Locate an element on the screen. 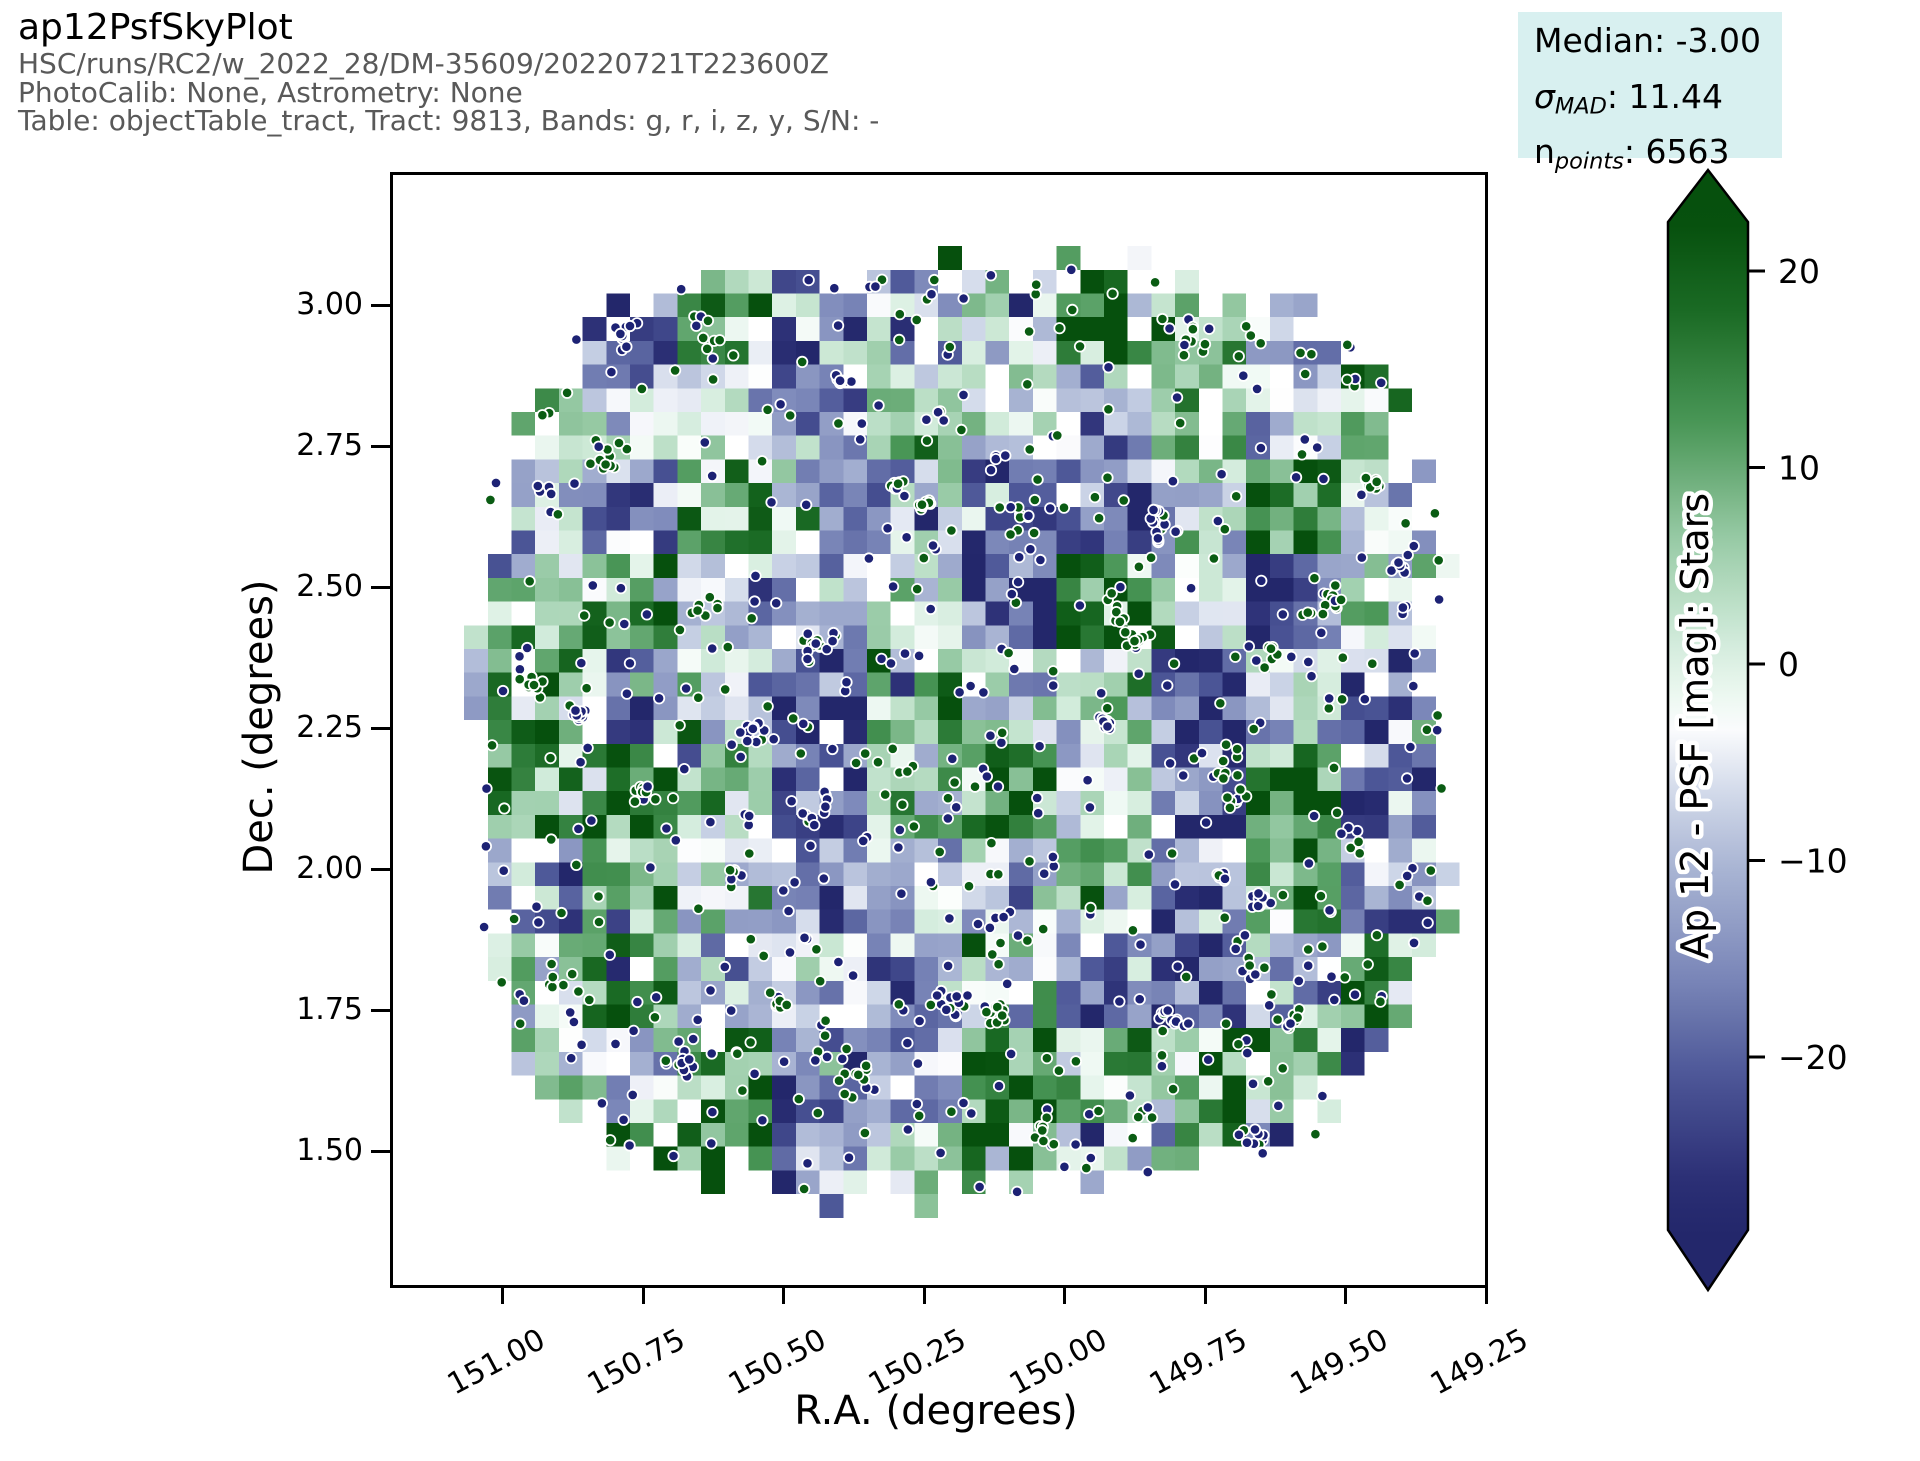 Image resolution: width=1920 pixels, height=1461 pixels. stat-npoints-sub: points is located at coordinates (1589, 161).